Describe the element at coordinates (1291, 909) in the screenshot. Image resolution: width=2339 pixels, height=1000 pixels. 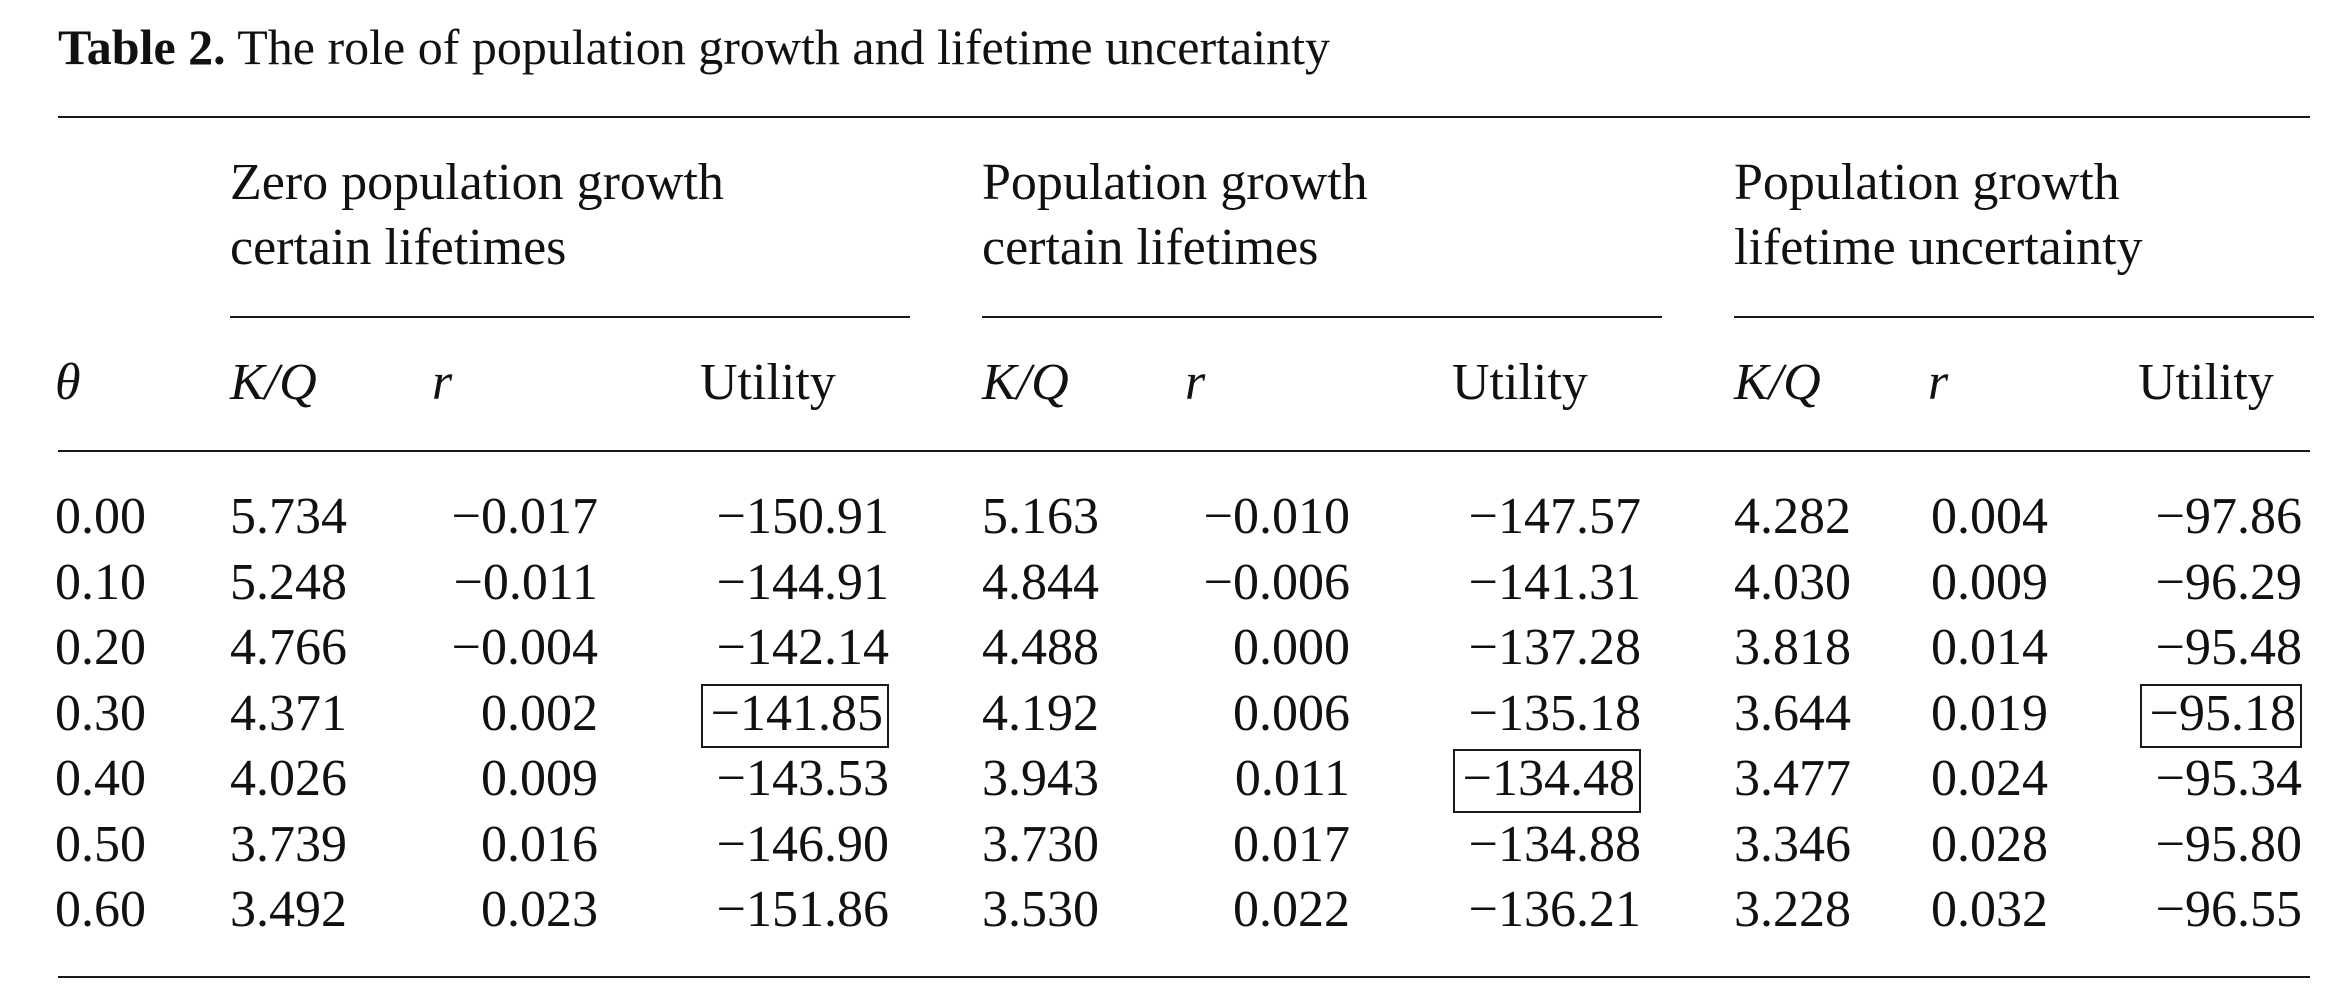
I see `r-cell: 0.022` at that location.